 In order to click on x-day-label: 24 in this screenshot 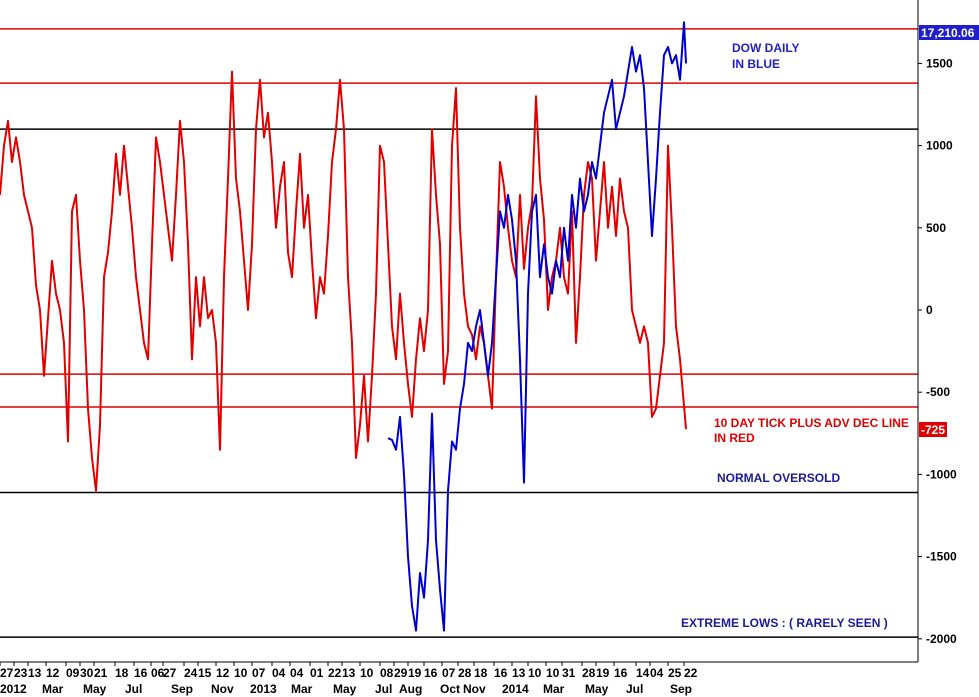, I will do `click(191, 673)`.